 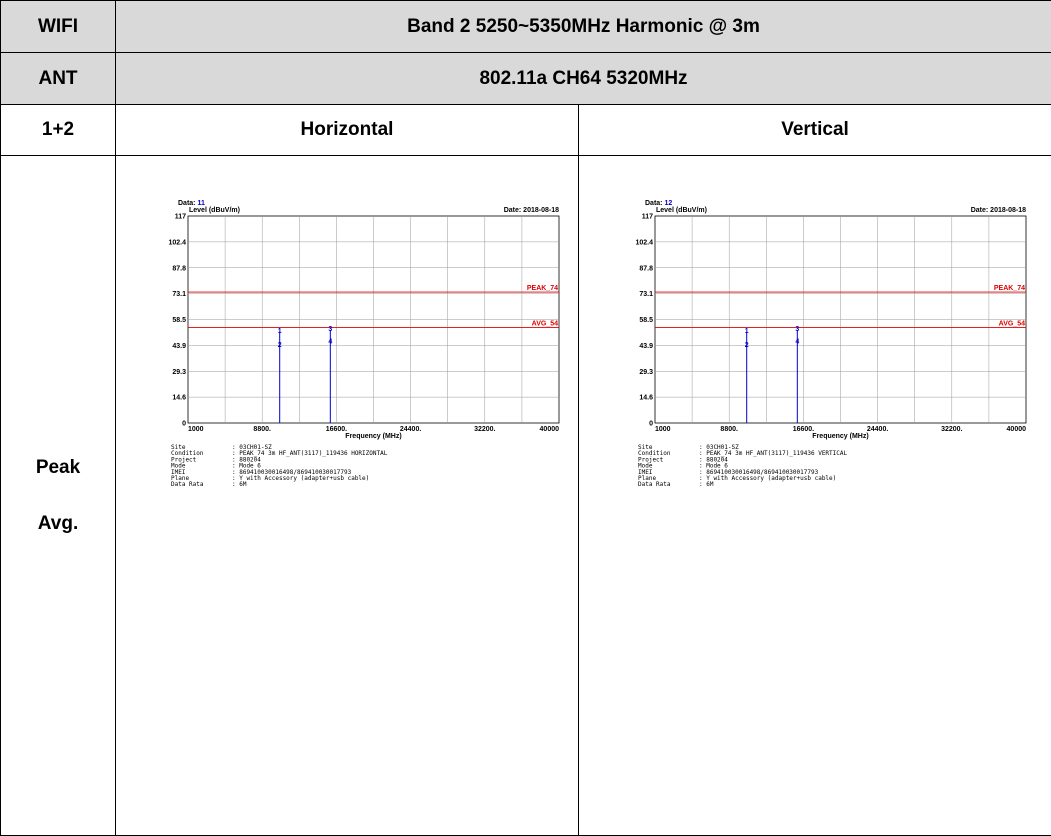 What do you see at coordinates (347, 130) in the screenshot?
I see `horizontal-header-cell: Horizontal` at bounding box center [347, 130].